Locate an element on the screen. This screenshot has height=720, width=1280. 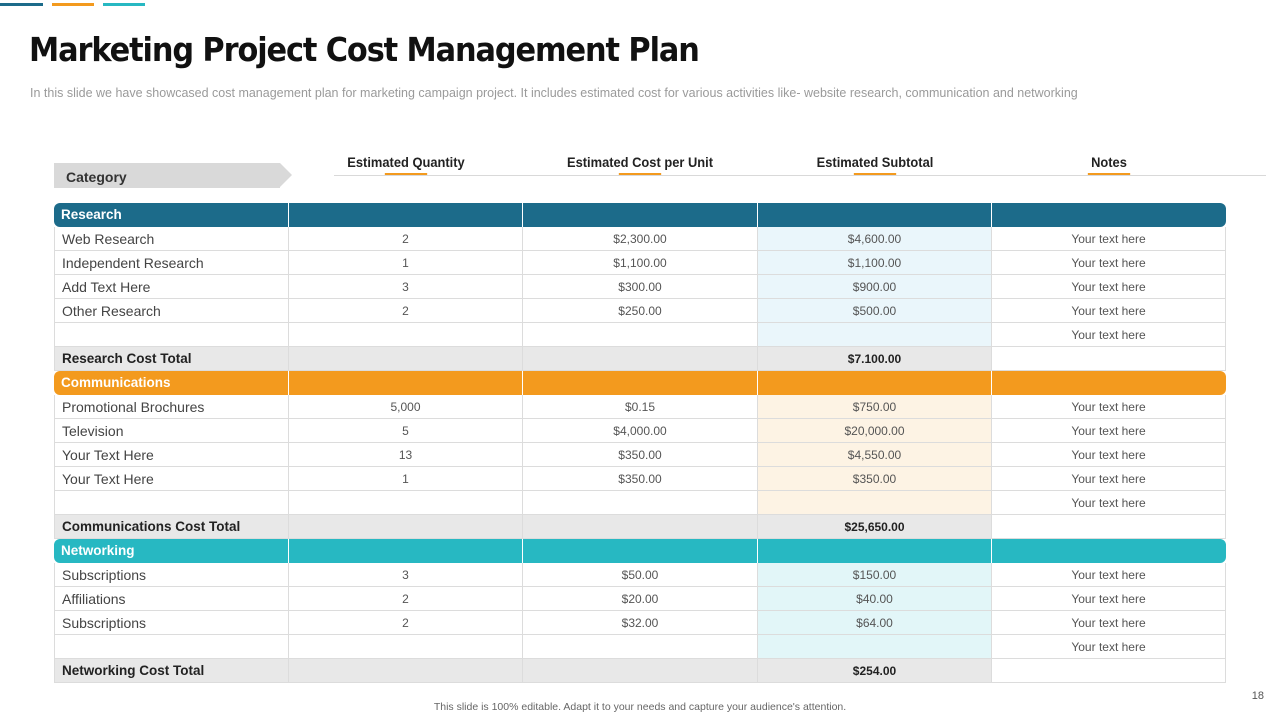
table-row: Affiliations 2 $20.00 $40.00 Your text here is located at coordinates (640, 599).